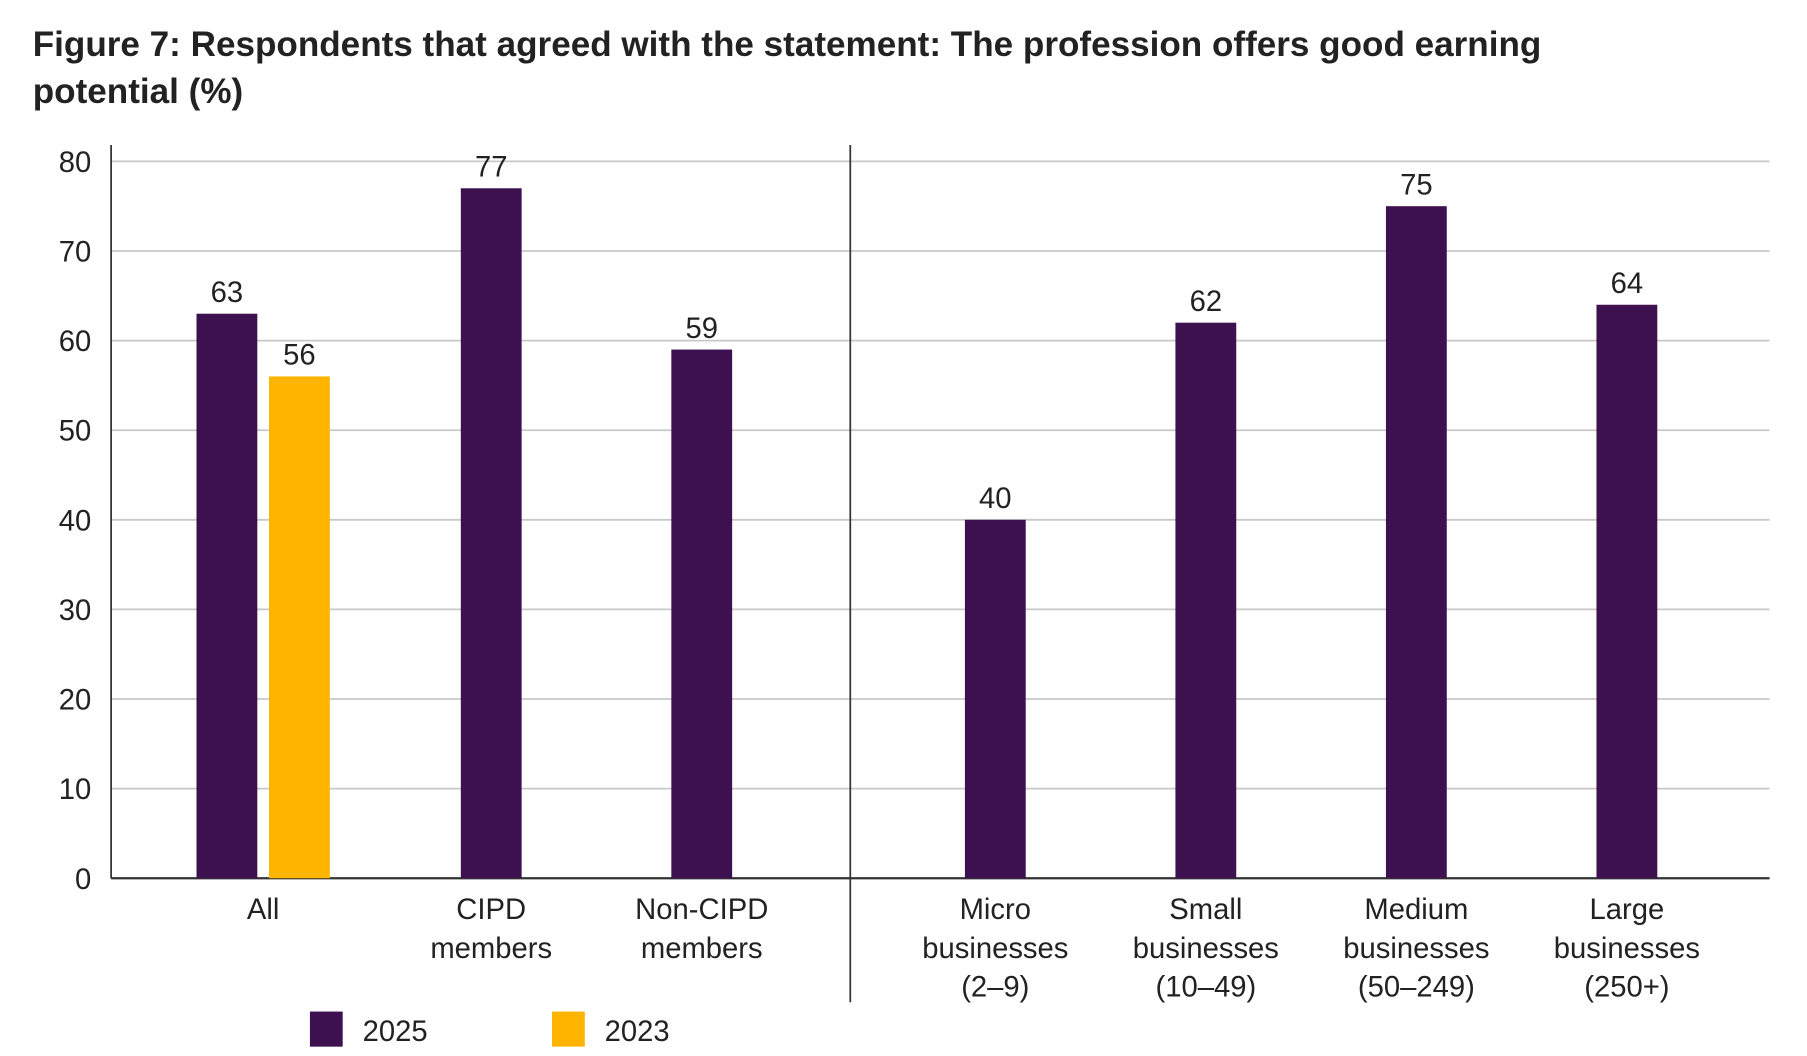  I want to click on y-tick-label: 50, so click(75, 432).